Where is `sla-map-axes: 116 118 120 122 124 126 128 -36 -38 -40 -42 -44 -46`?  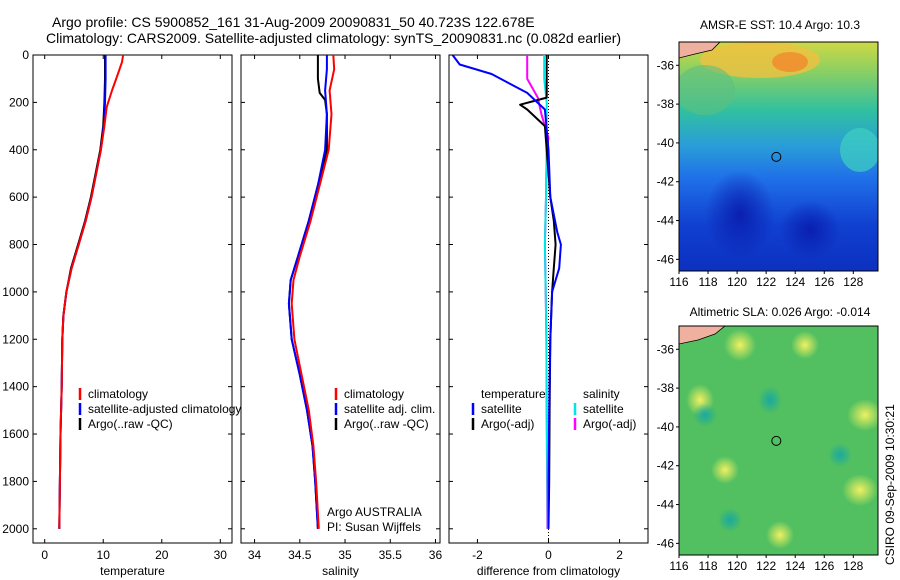 sla-map-axes: 116 118 120 122 124 126 128 -36 -38 -40 -42 -44 -46 is located at coordinates (768, 449).